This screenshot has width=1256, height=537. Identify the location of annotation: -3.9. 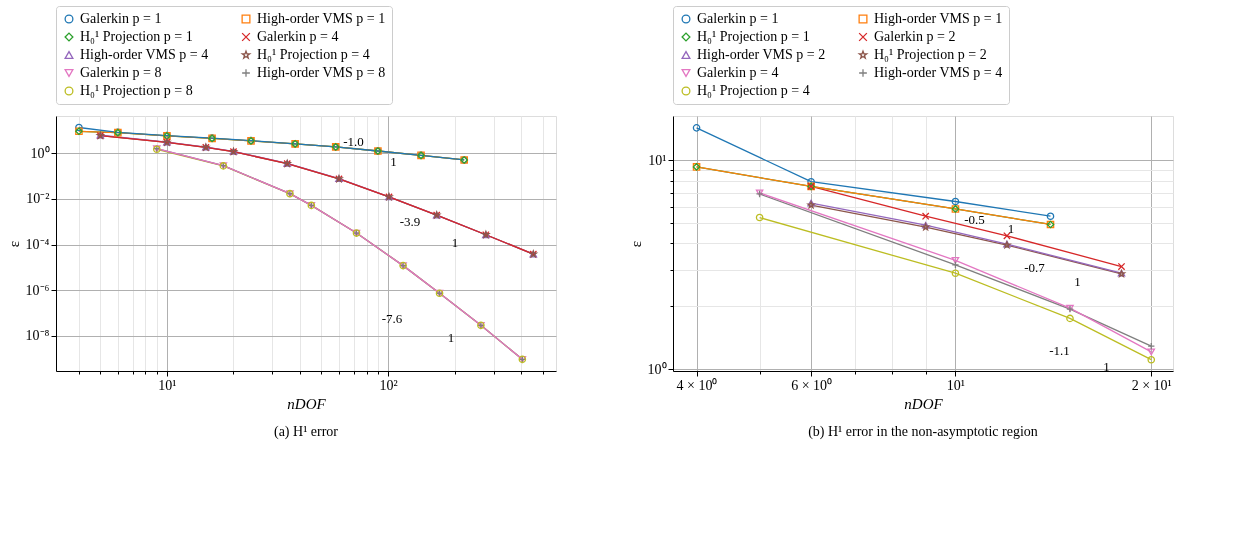
(410, 222).